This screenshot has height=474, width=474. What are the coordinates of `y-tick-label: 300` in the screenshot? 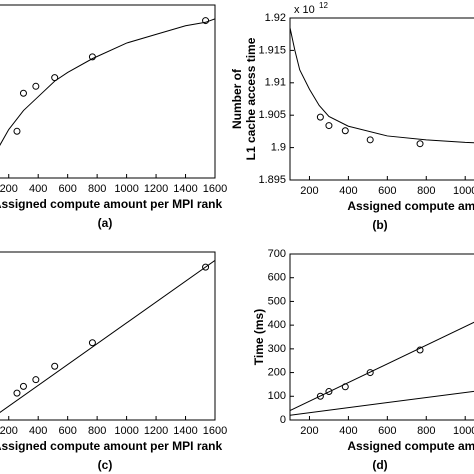 It's located at (277, 349).